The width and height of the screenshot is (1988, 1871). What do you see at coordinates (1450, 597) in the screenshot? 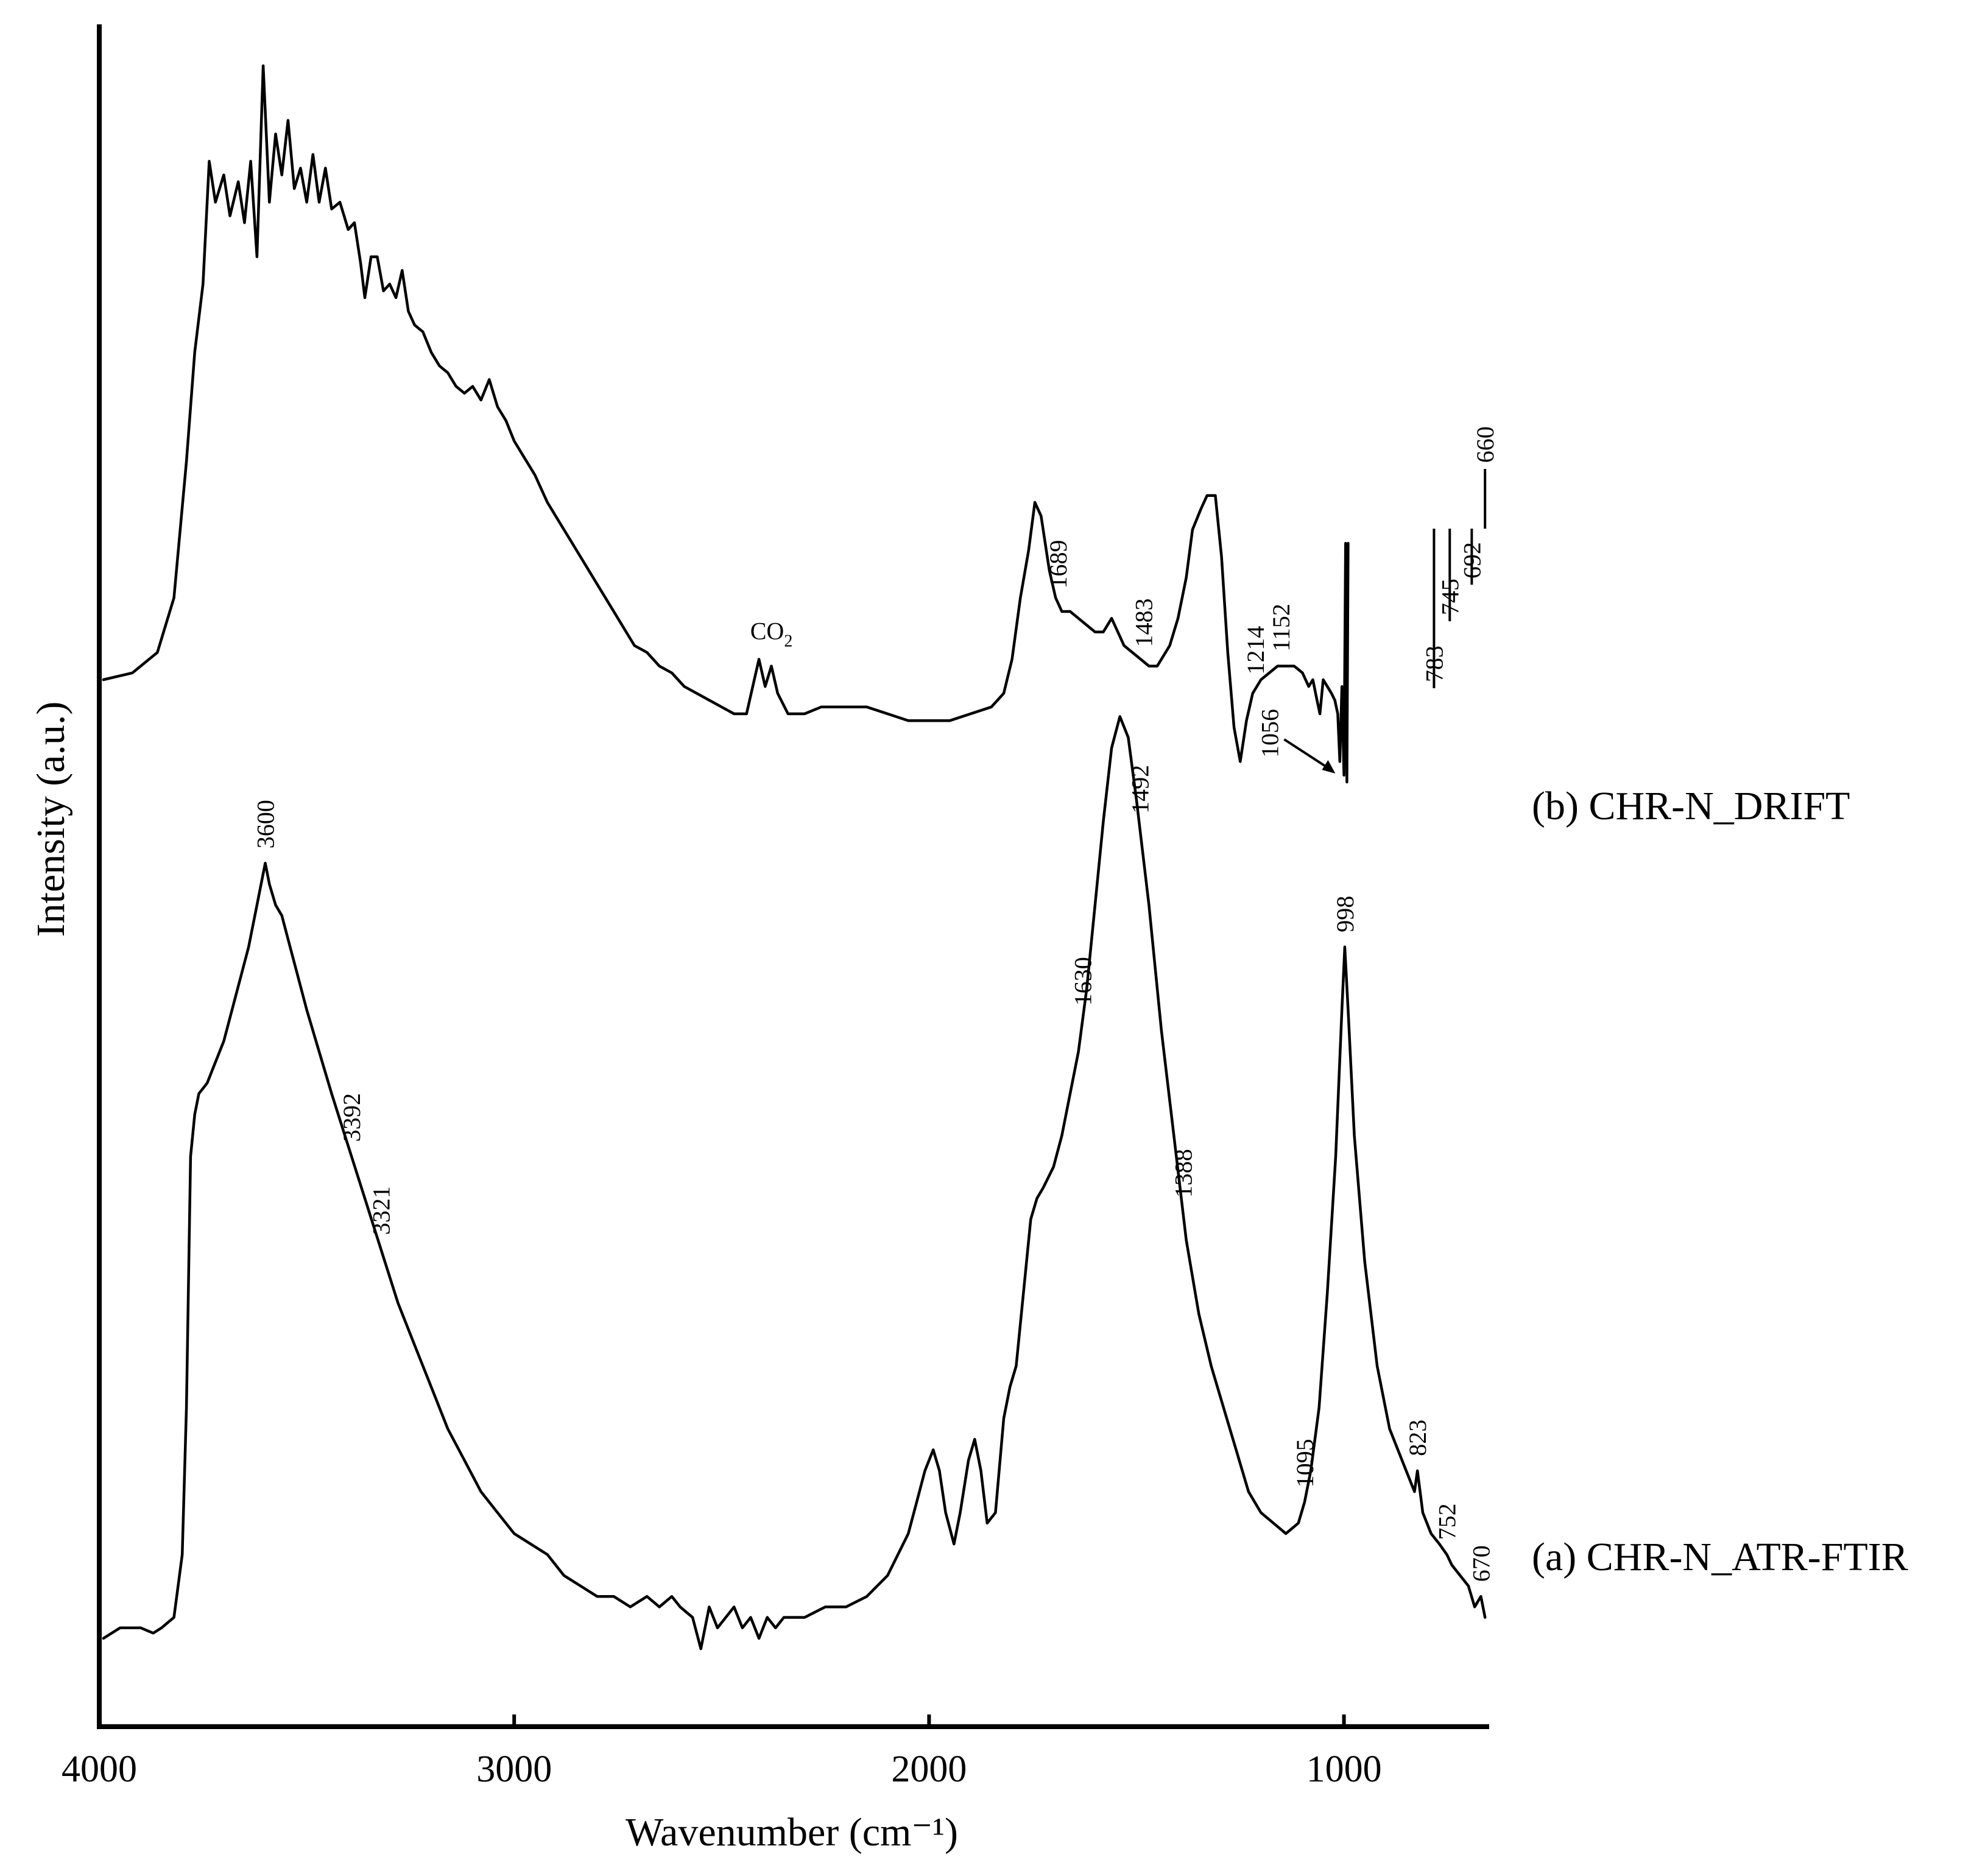
I see `peak-label: 745` at bounding box center [1450, 597].